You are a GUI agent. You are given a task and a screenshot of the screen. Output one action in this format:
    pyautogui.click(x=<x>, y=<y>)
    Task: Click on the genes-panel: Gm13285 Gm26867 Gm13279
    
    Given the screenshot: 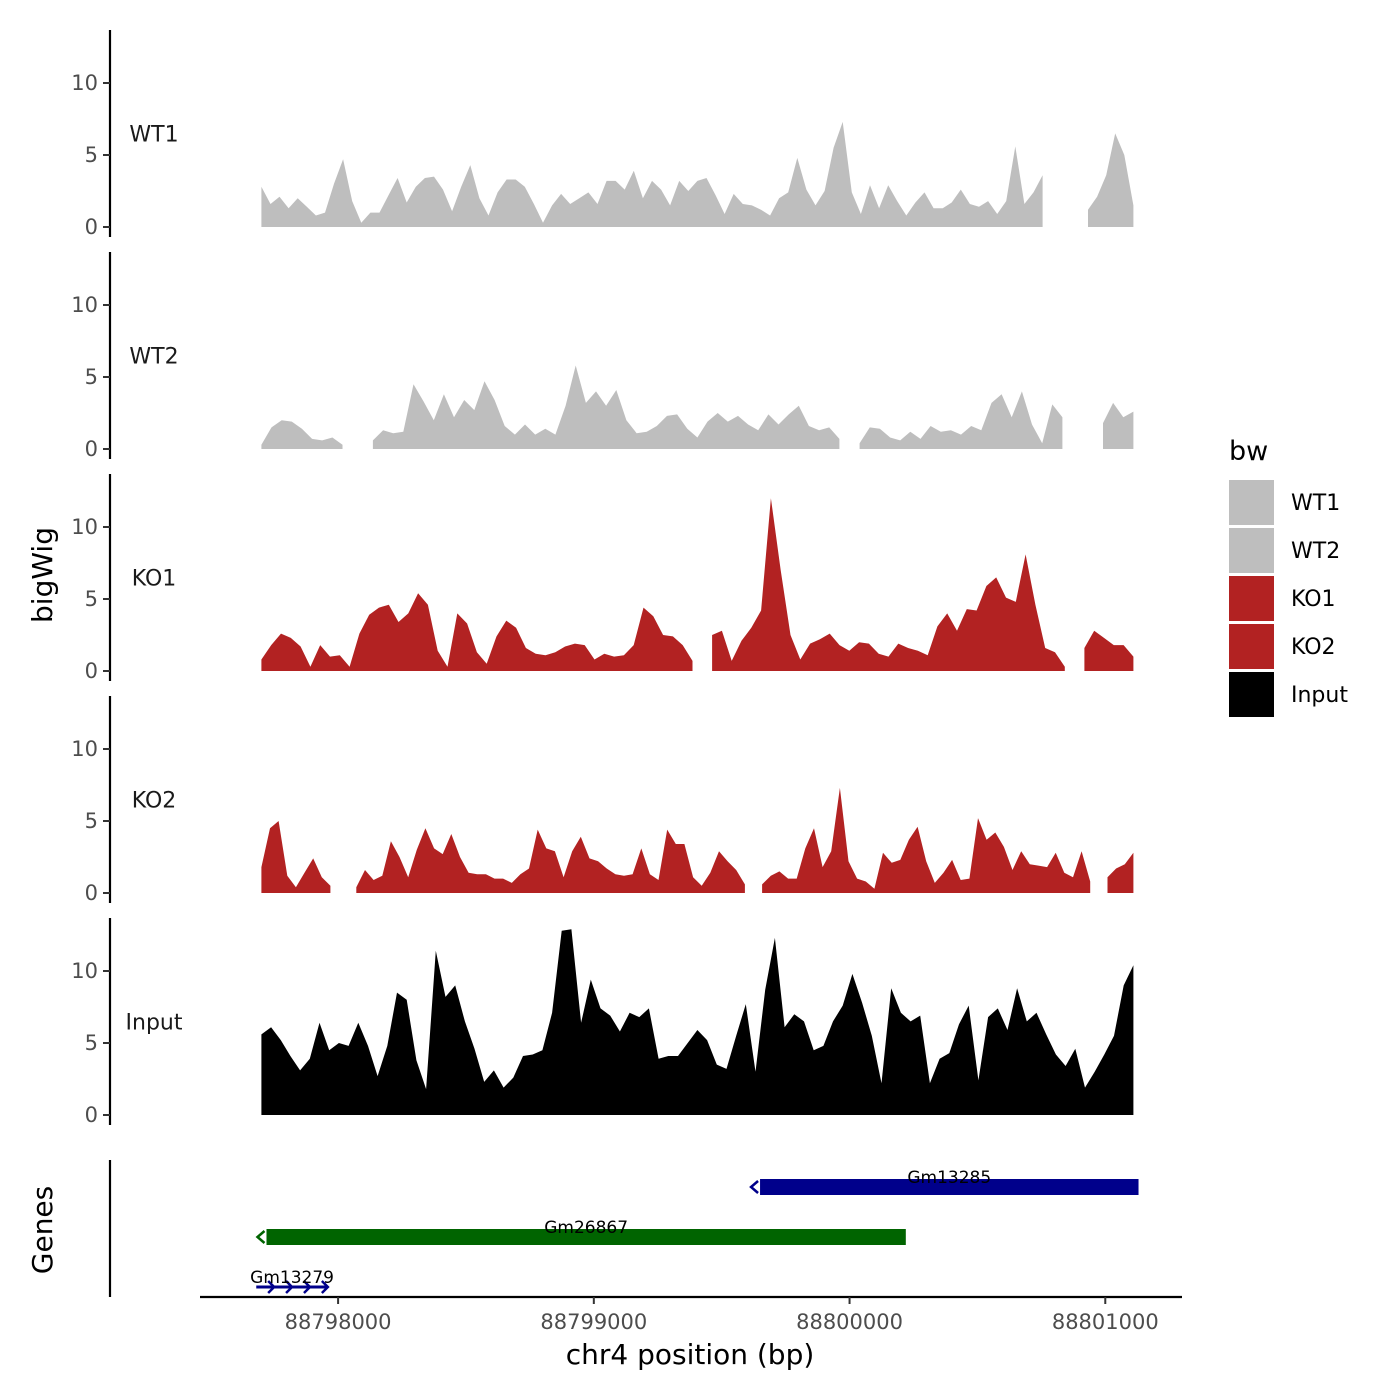 What is the action you would take?
    pyautogui.click(x=623, y=1228)
    